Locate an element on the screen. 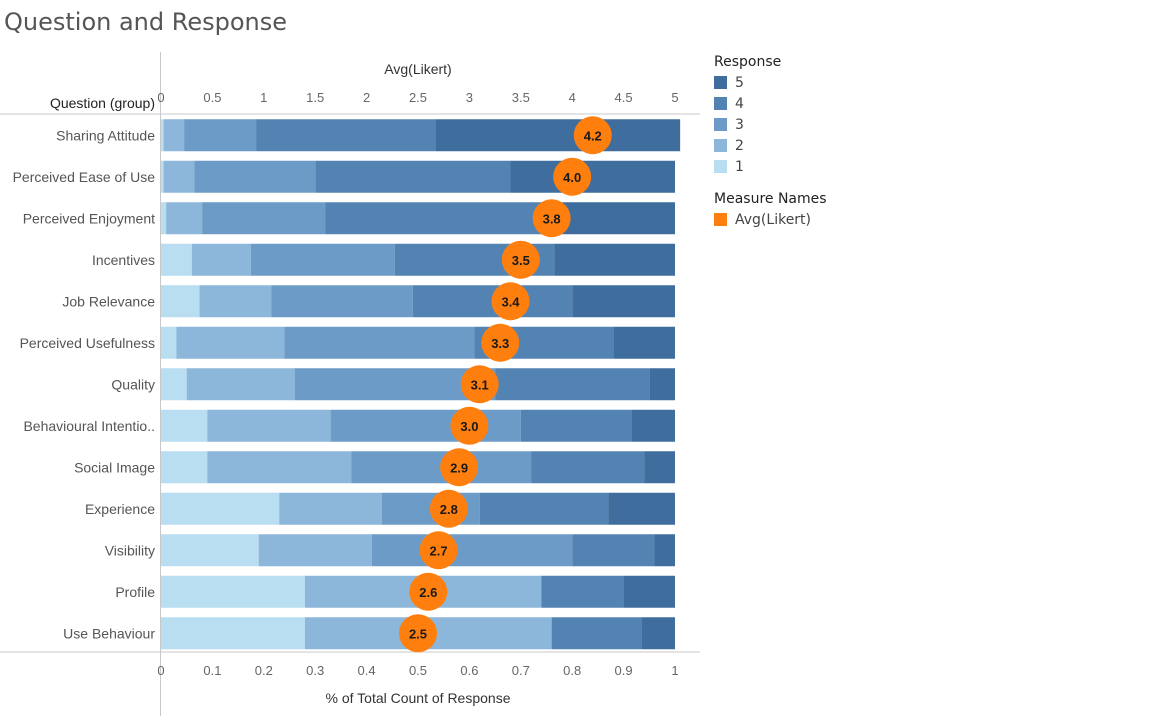 The width and height of the screenshot is (1152, 716). avg-likert-label: 3.5 is located at coordinates (521, 260).